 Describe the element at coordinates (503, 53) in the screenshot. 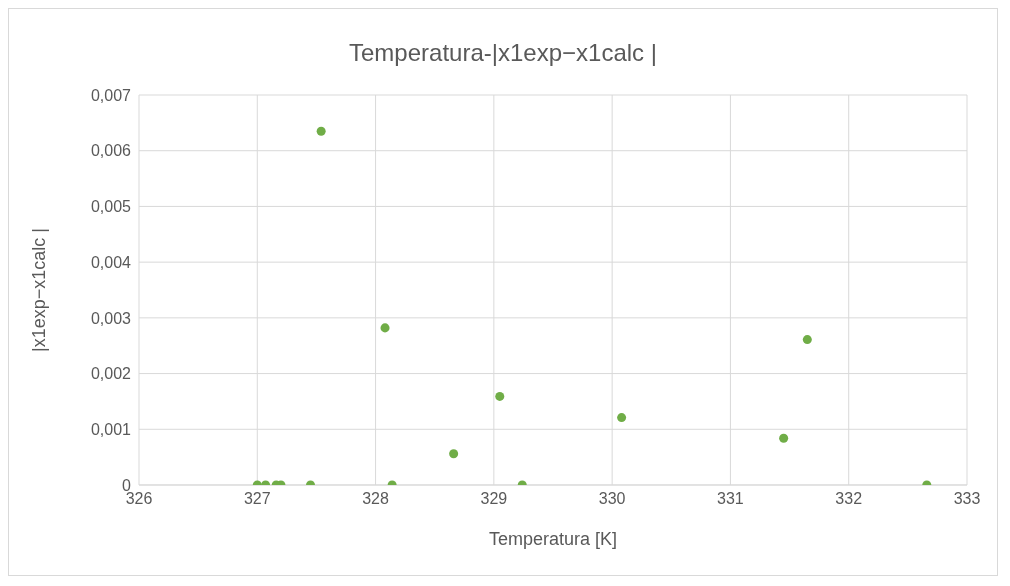

I see `chart-title: Temperatura-|x1exp−x1calc |` at that location.